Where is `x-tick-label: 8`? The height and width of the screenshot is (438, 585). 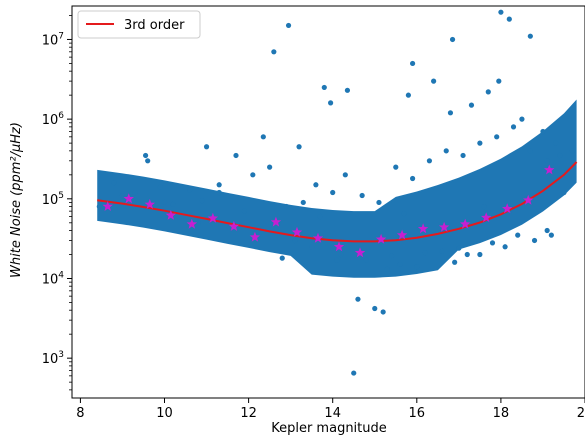 x-tick-label: 8 is located at coordinates (80, 413).